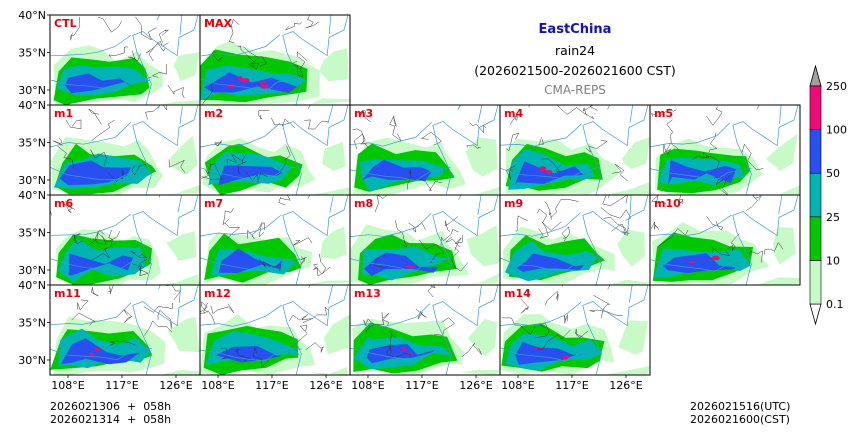  Describe the element at coordinates (833, 260) in the screenshot. I see `colorbar-level-label: 10` at that location.